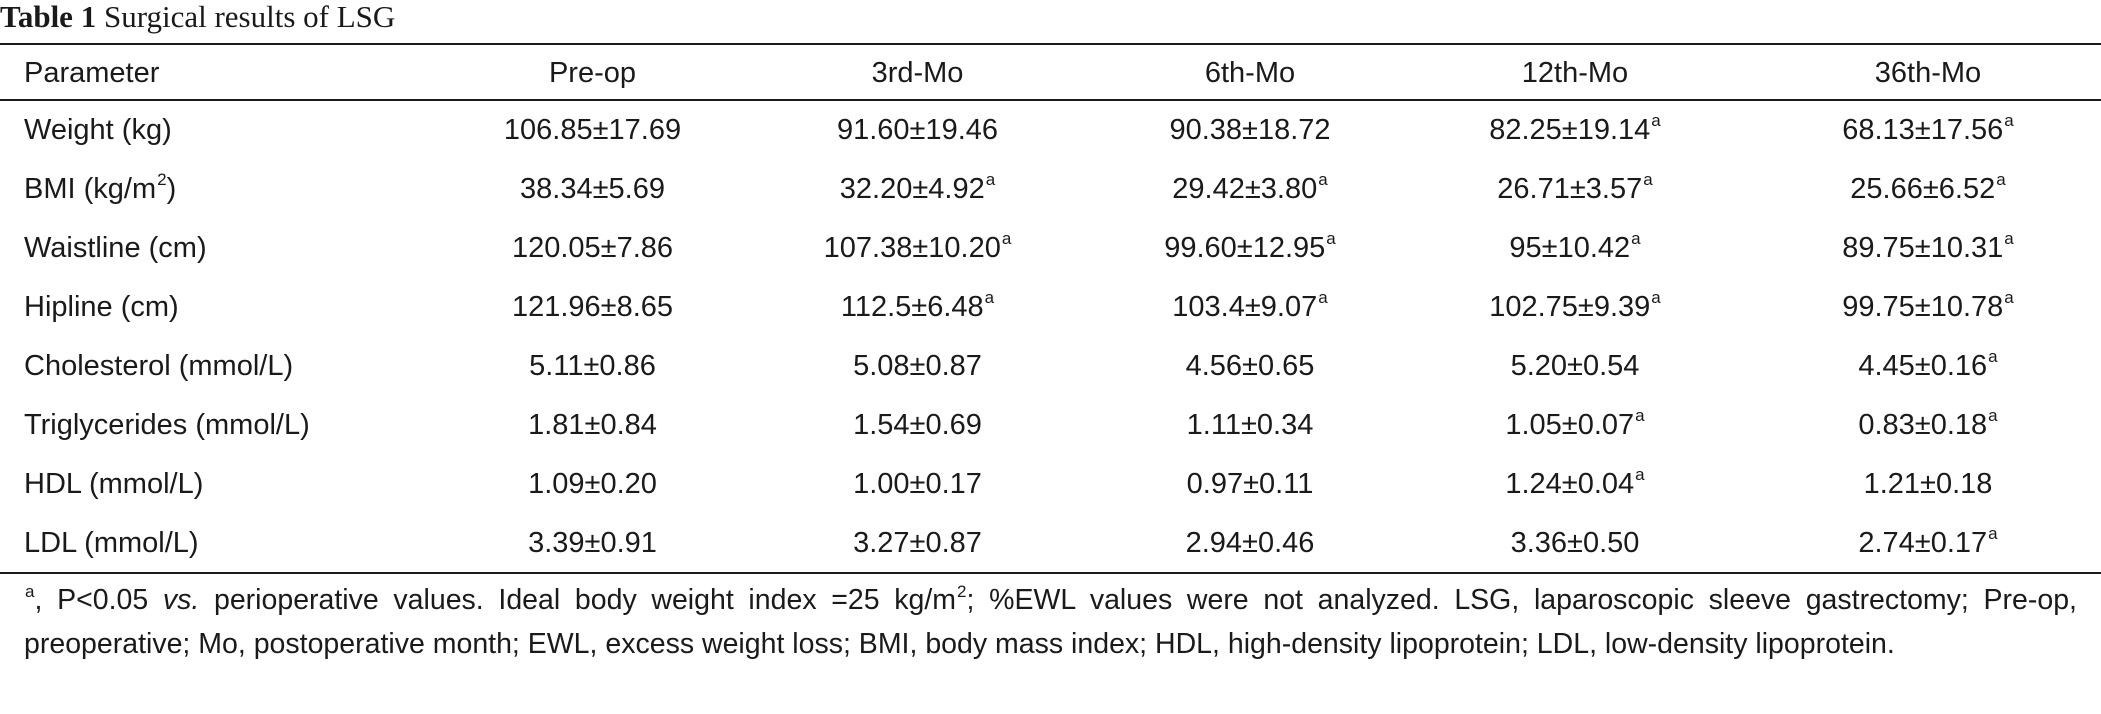 Image resolution: width=2101 pixels, height=714 pixels. I want to click on col-header-12th-mo: 12th-Mo, so click(1575, 73).